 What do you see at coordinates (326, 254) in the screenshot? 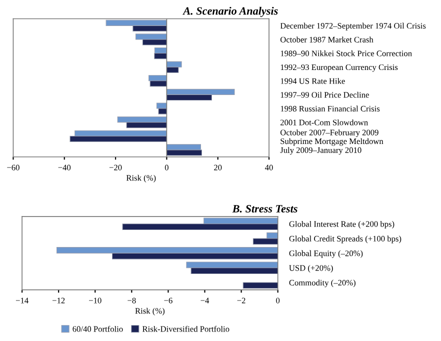
I see `y-tick-label: Global Equity (–20%)` at bounding box center [326, 254].